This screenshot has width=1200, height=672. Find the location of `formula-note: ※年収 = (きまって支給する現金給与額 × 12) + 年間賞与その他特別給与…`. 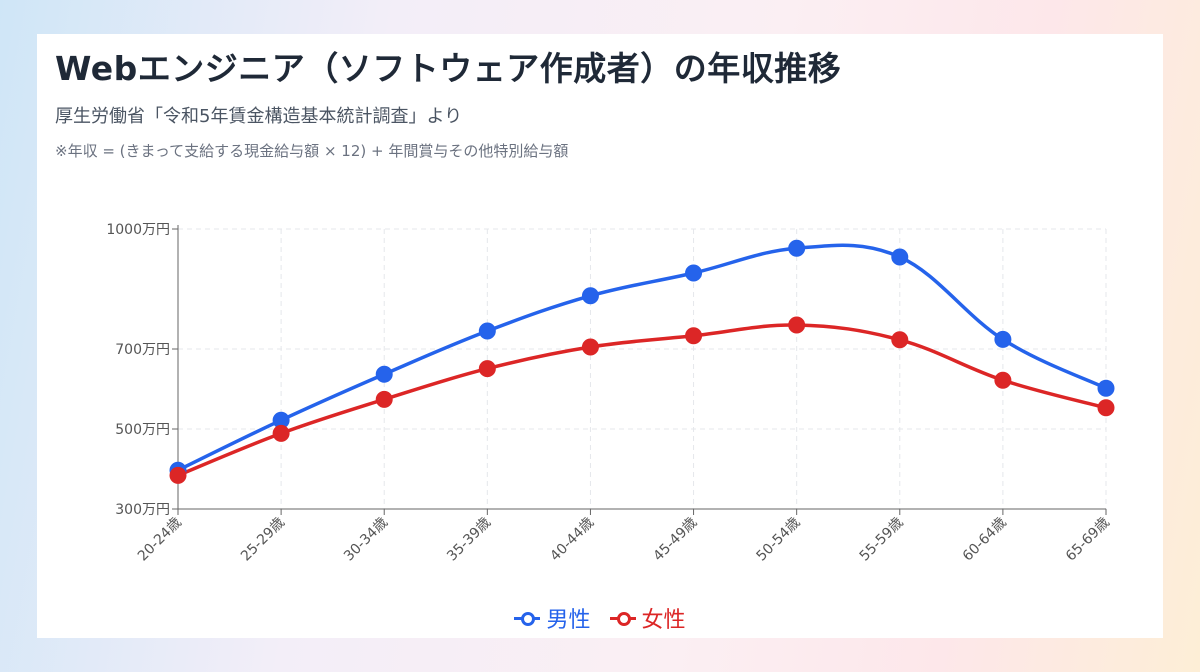

formula-note: ※年収 = (きまって支給する現金給与額 × 12) + 年間賞与その他特別給与… is located at coordinates (312, 151).